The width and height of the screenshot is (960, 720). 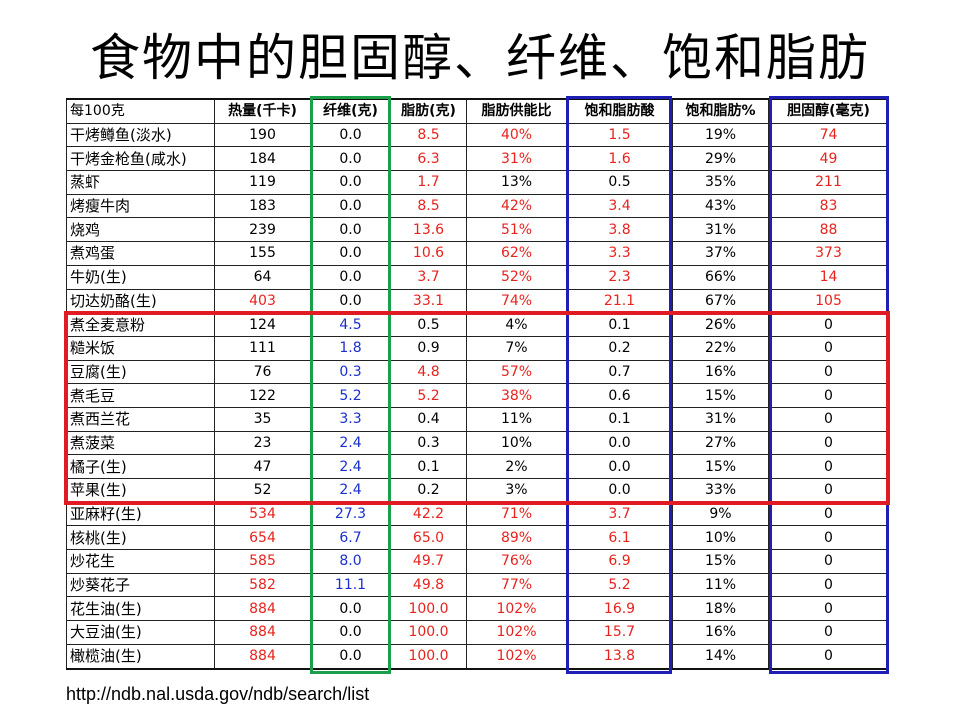 I want to click on value-cell: 6.1, so click(x=619, y=538).